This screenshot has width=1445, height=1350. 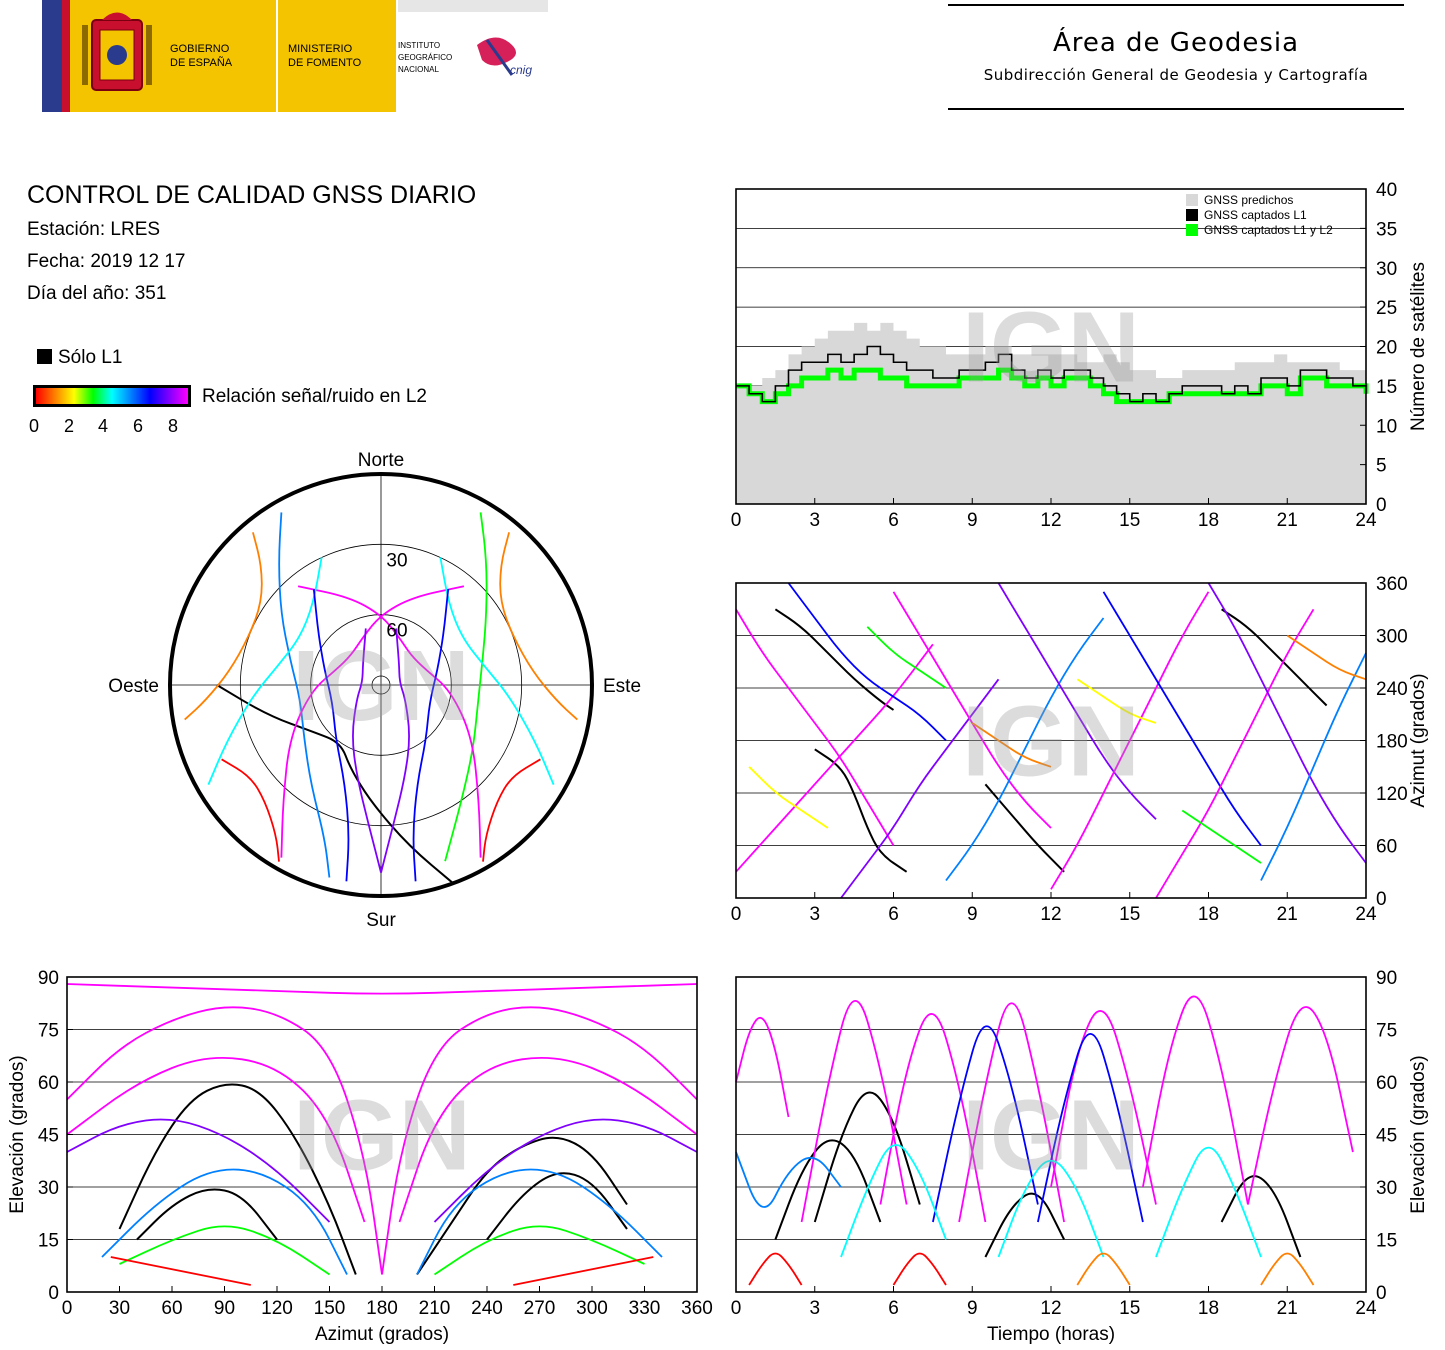 What do you see at coordinates (119, 1308) in the screenshot?
I see `x-tick-label: 30` at bounding box center [119, 1308].